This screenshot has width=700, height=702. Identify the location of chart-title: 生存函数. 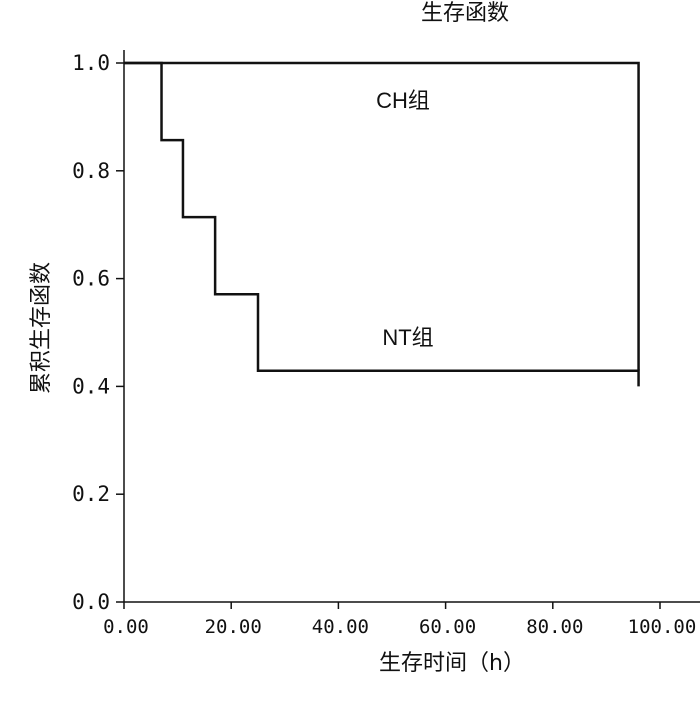
(465, 13).